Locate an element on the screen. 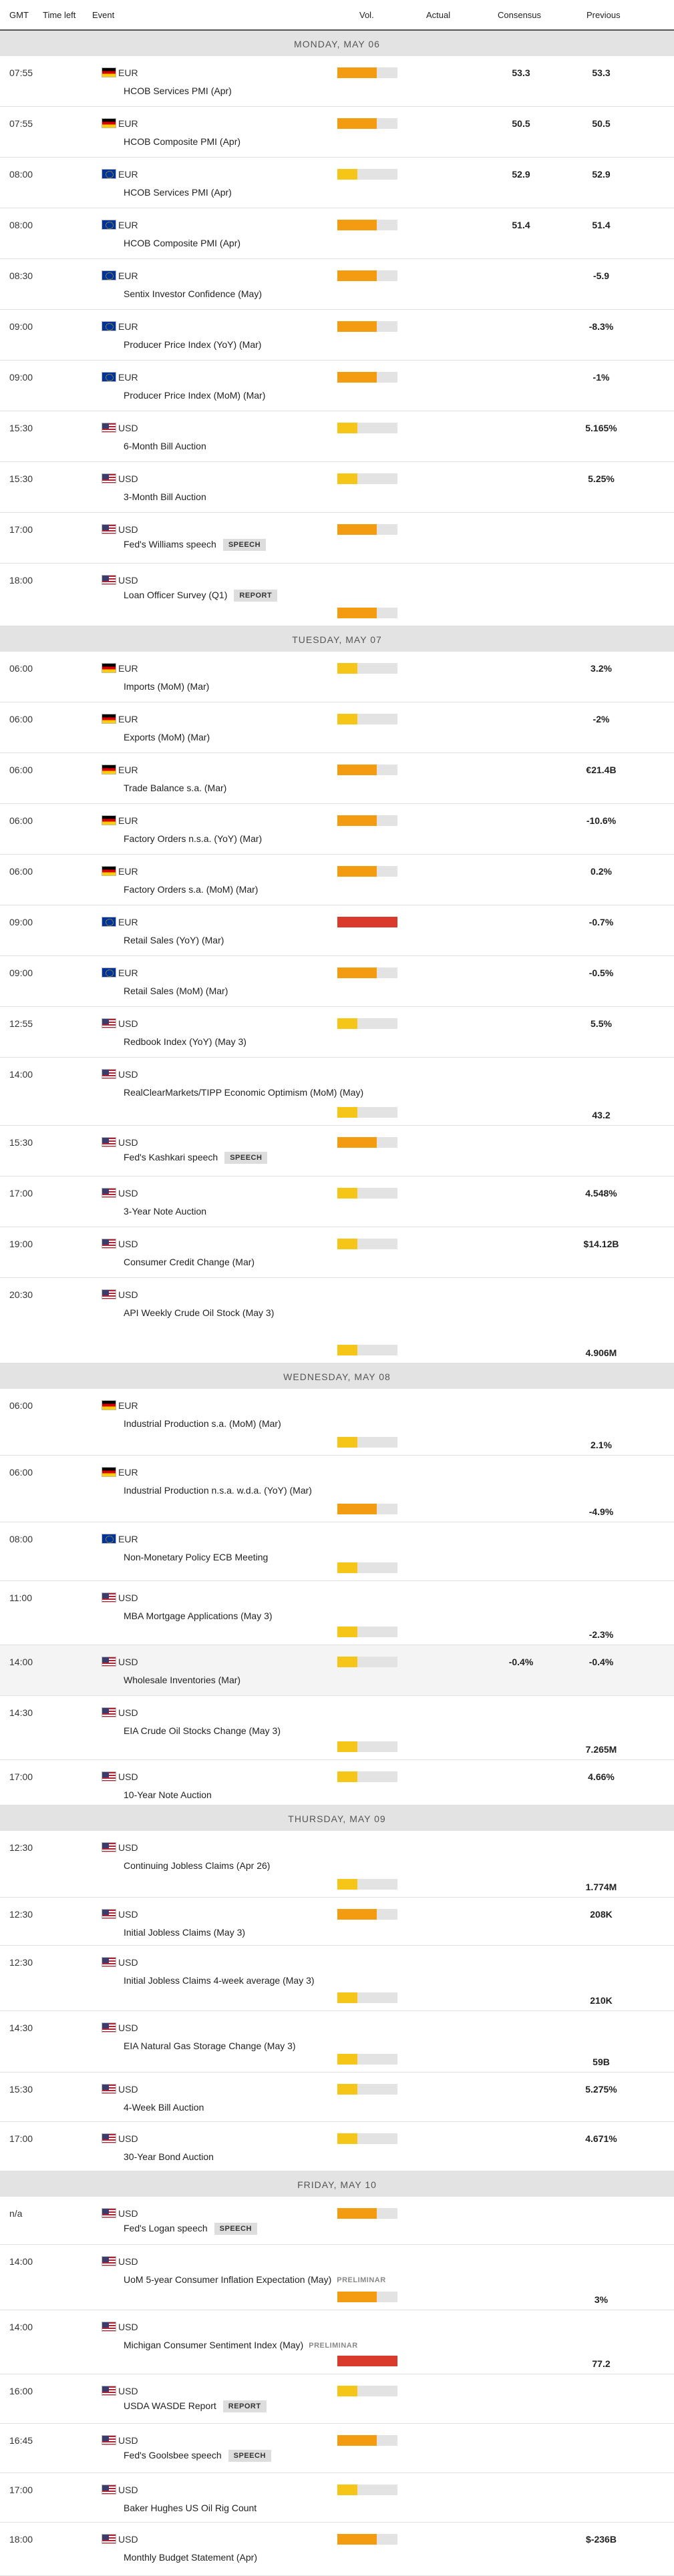  event-name-text: Retail Sales (MoM) (Mar) is located at coordinates (176, 991).